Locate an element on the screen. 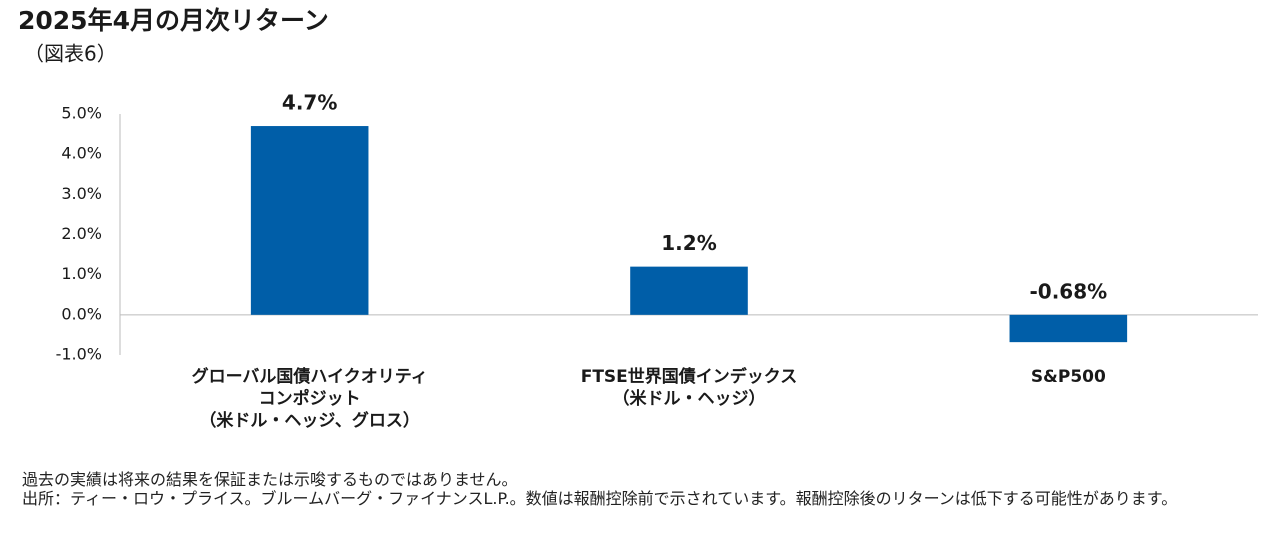  y-tick-label: 3.0% is located at coordinates (81, 193).